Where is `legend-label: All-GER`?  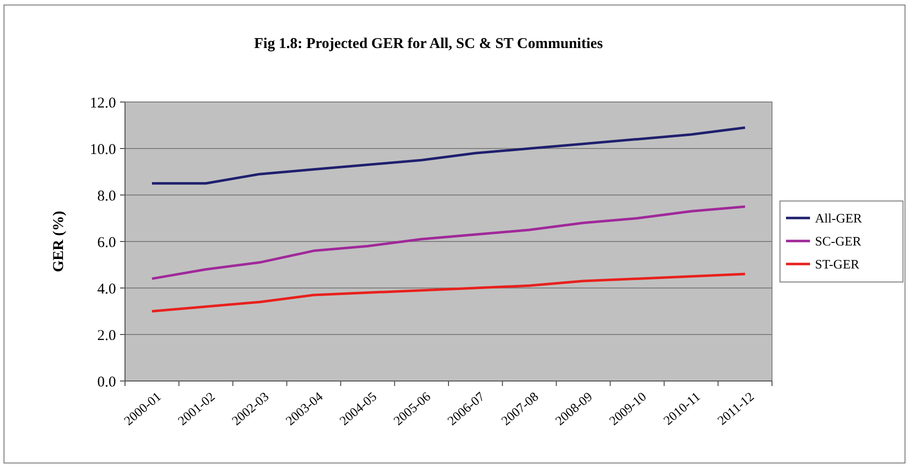 legend-label: All-GER is located at coordinates (838, 218).